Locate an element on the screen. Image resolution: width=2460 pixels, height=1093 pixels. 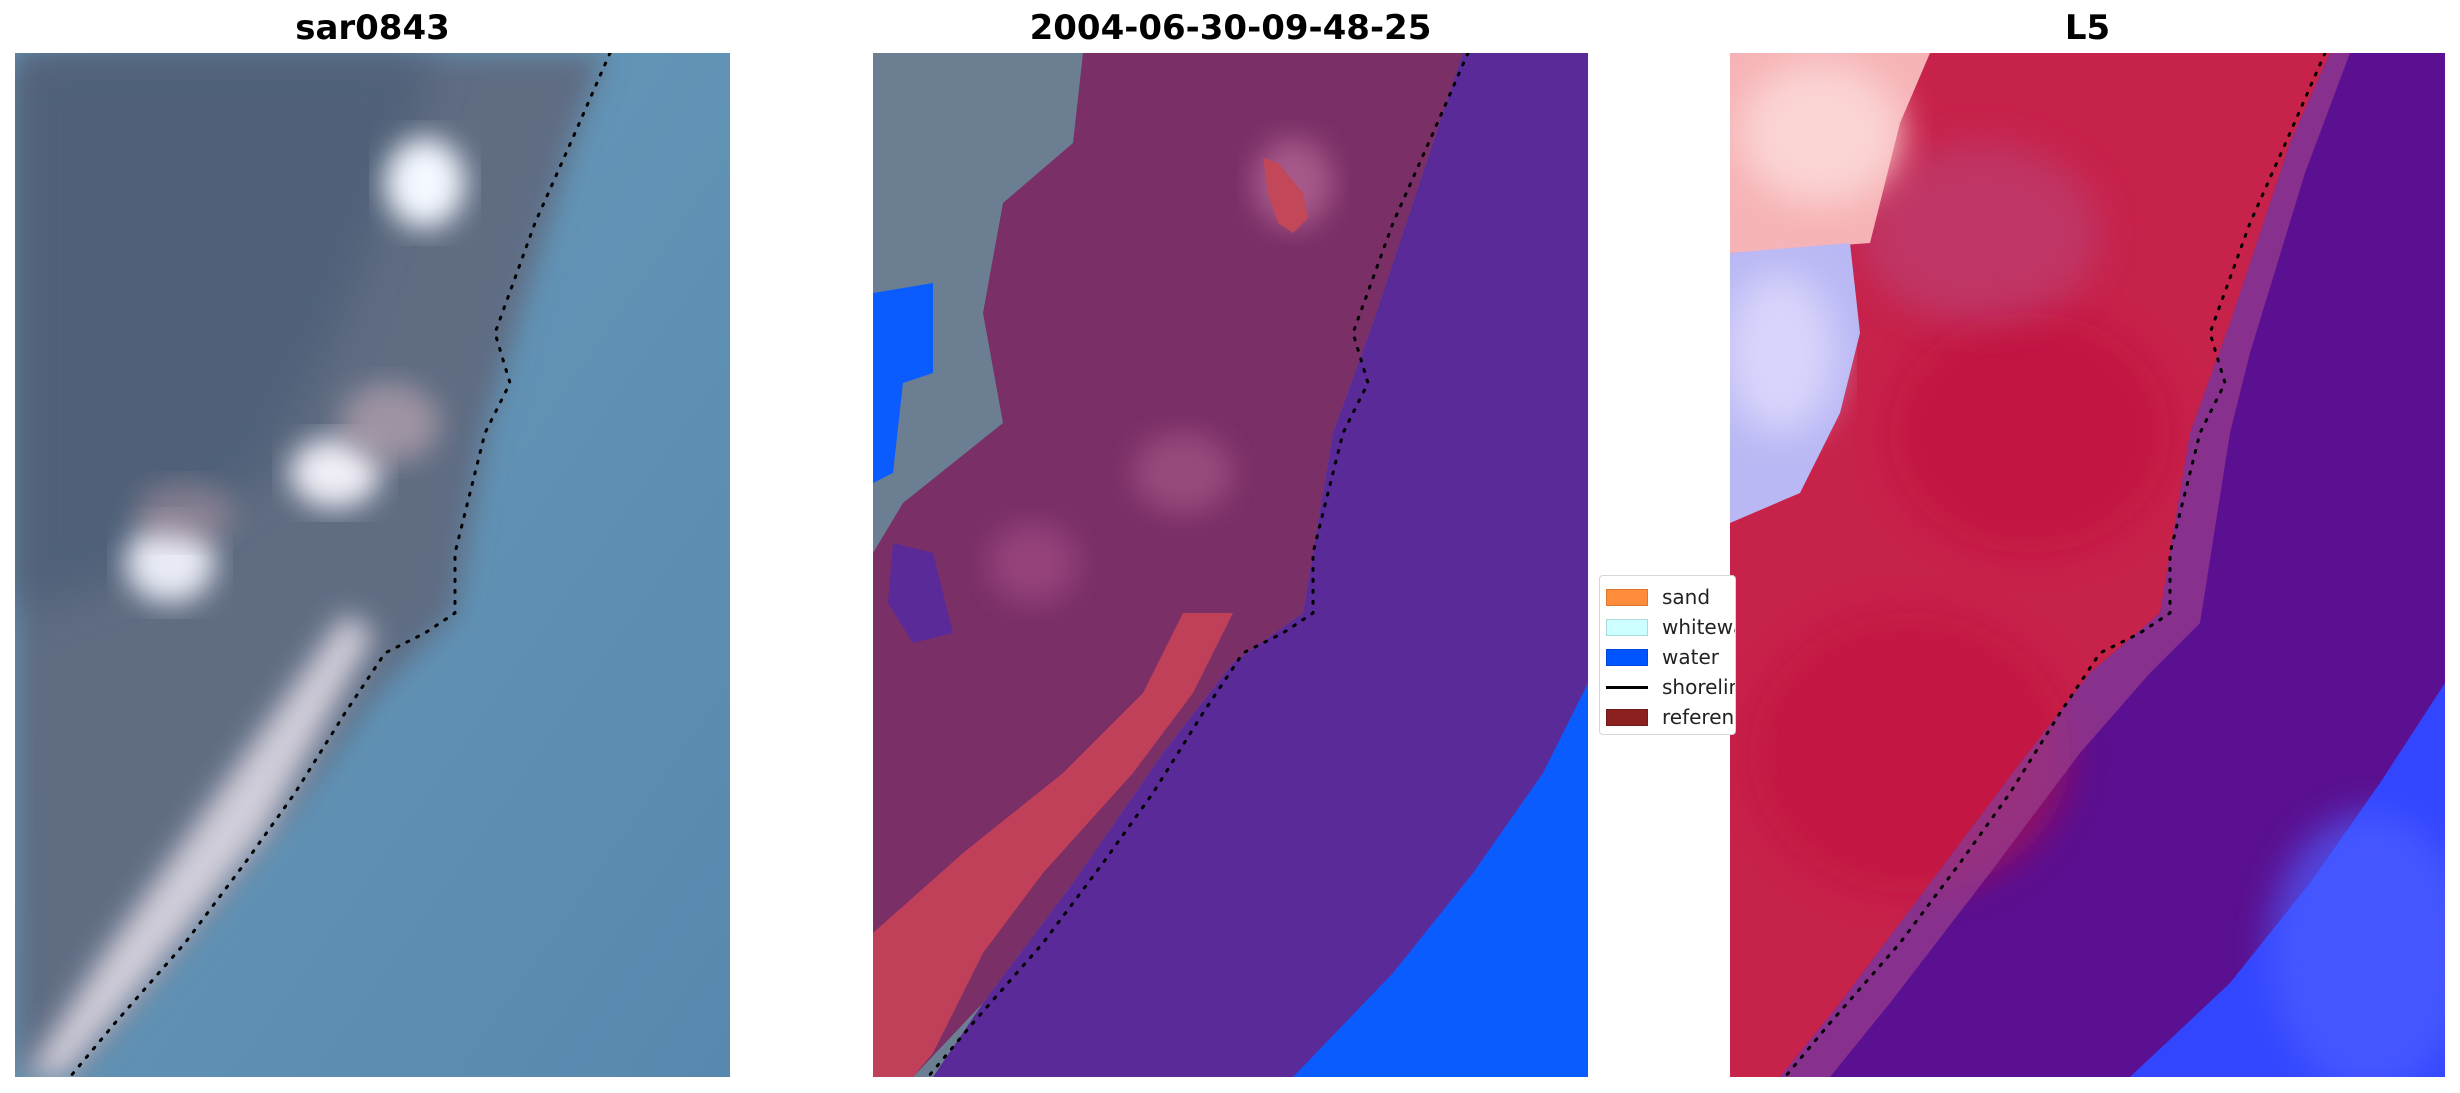
legend-item-water: water is located at coordinates (1662, 657).